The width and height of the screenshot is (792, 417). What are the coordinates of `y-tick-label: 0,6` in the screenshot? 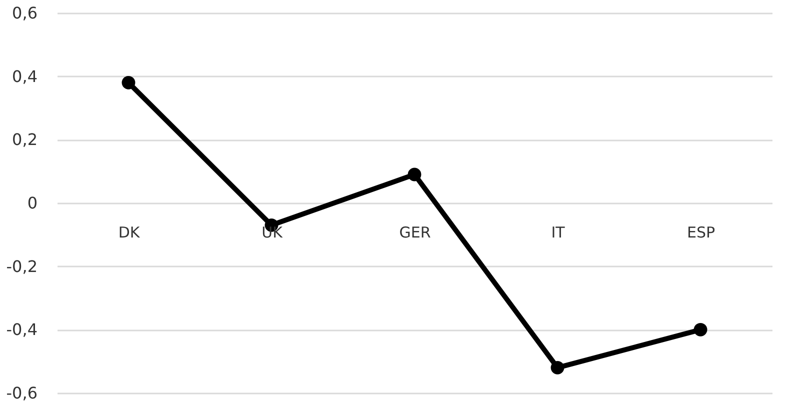 It's located at (25, 13).